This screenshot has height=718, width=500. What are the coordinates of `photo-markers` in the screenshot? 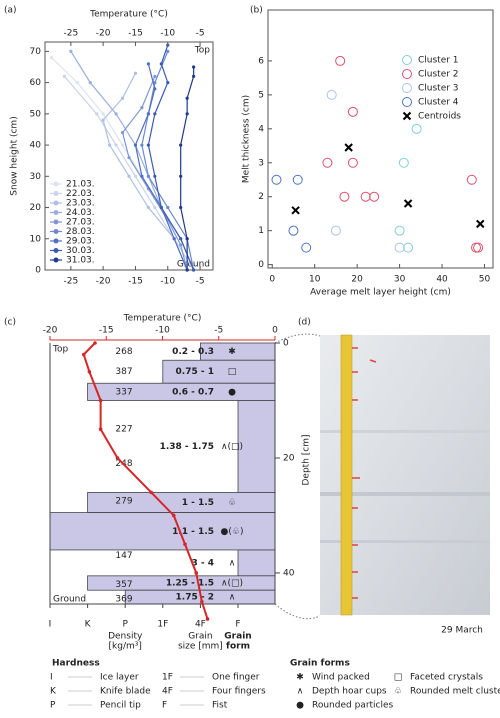 It's located at (364, 473).